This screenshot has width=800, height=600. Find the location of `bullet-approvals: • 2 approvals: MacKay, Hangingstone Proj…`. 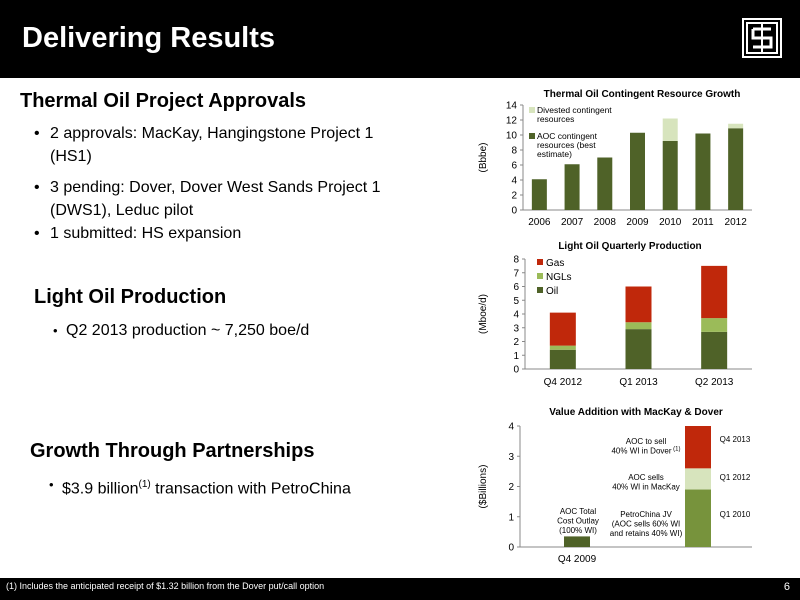

bullet-approvals: • 2 approvals: MacKay, Hangingstone Proj… is located at coordinates (204, 145).